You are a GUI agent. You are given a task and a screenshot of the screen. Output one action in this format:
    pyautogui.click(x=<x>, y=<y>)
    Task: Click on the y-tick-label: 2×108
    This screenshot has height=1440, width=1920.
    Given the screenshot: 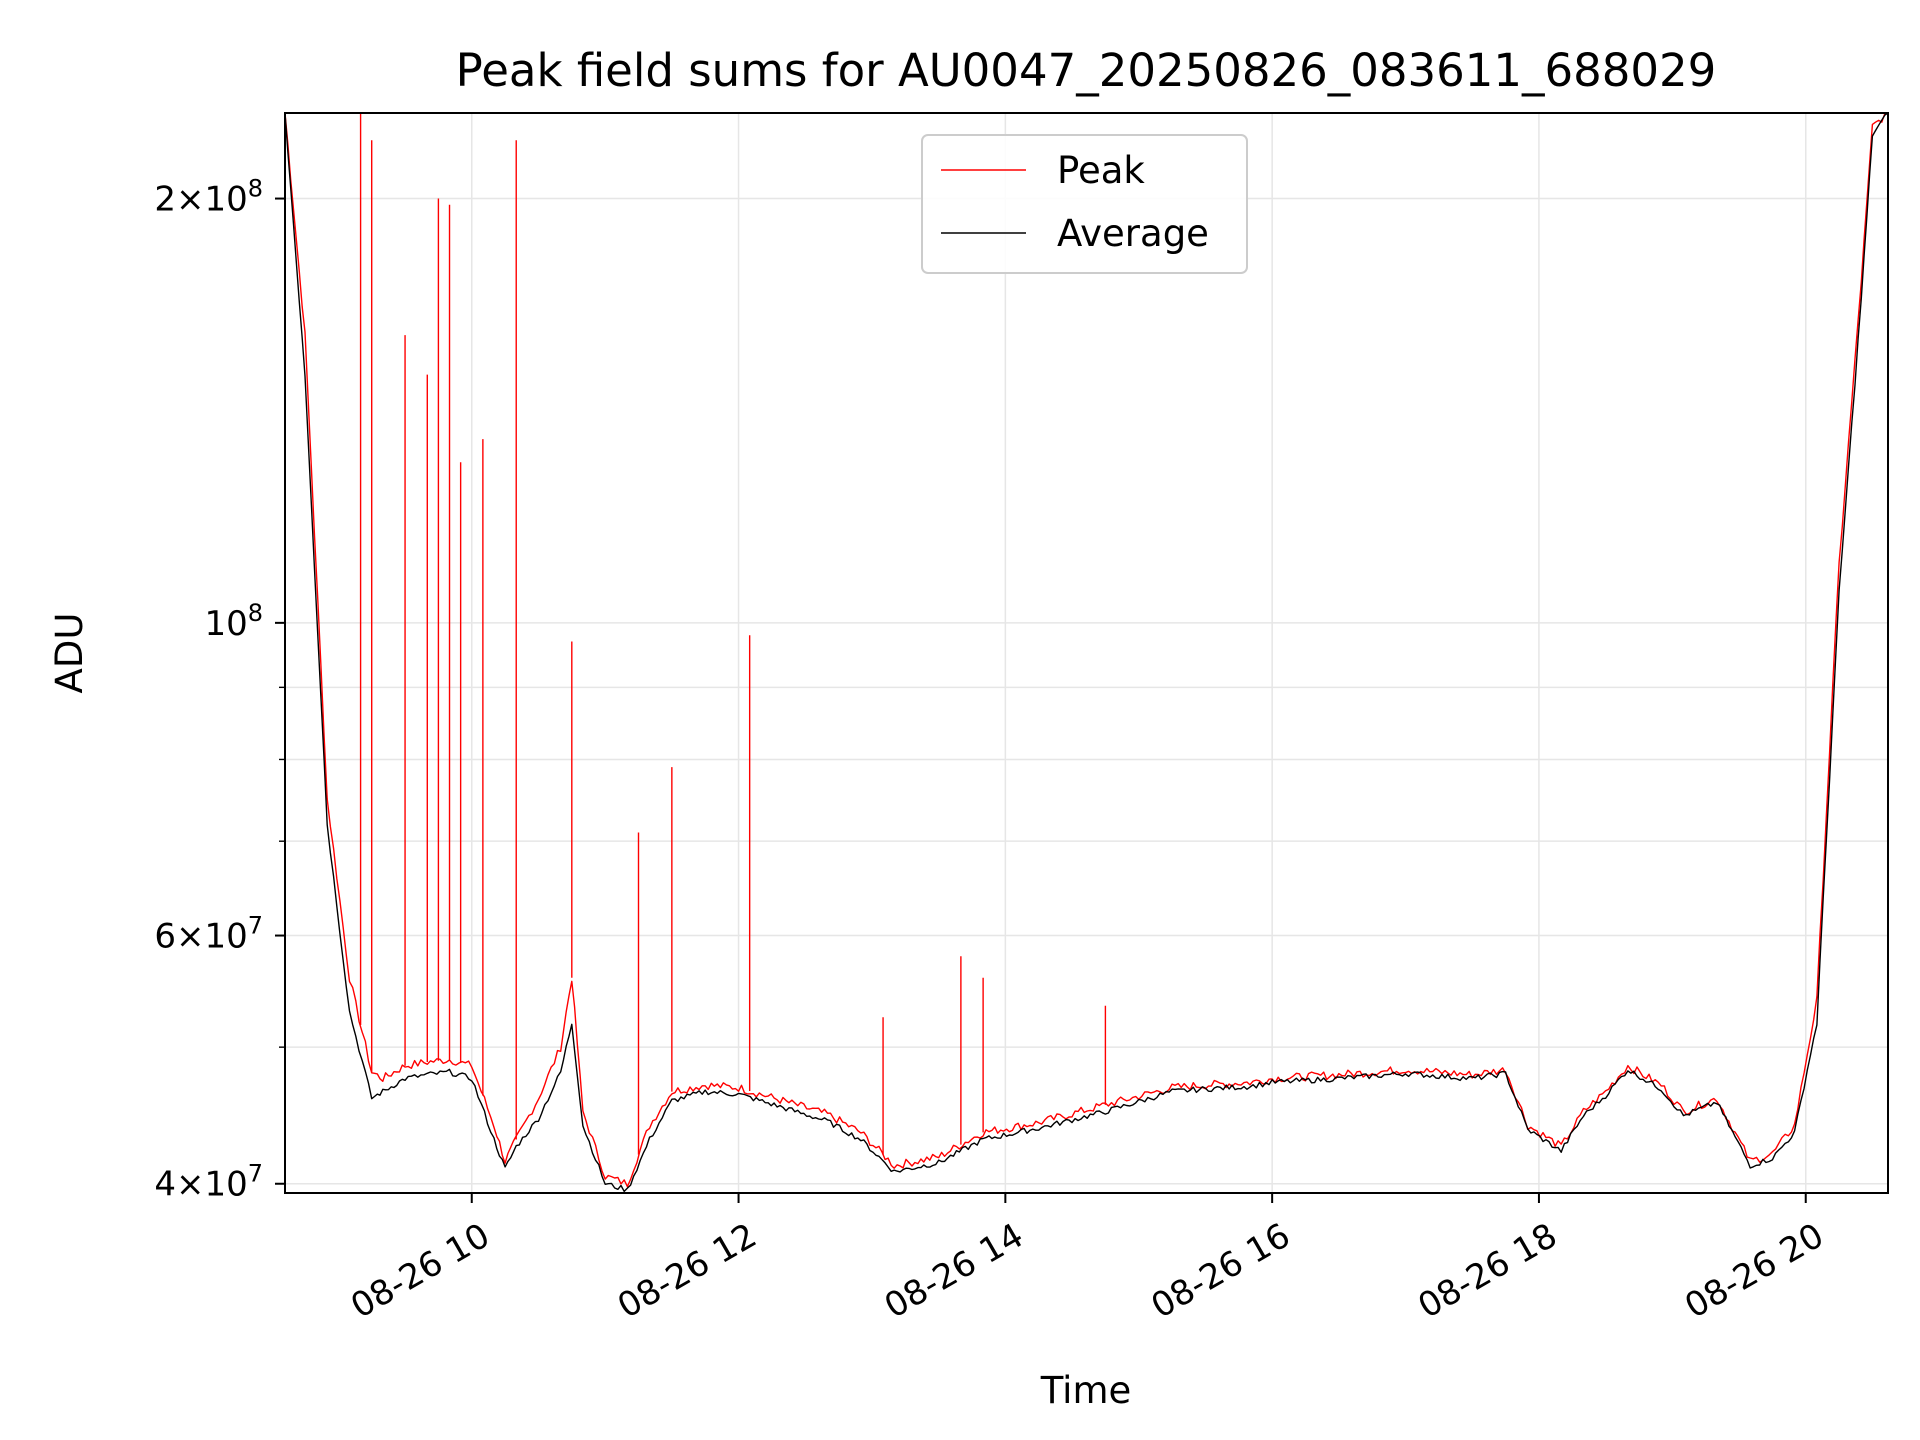 What is the action you would take?
    pyautogui.click(x=208, y=197)
    